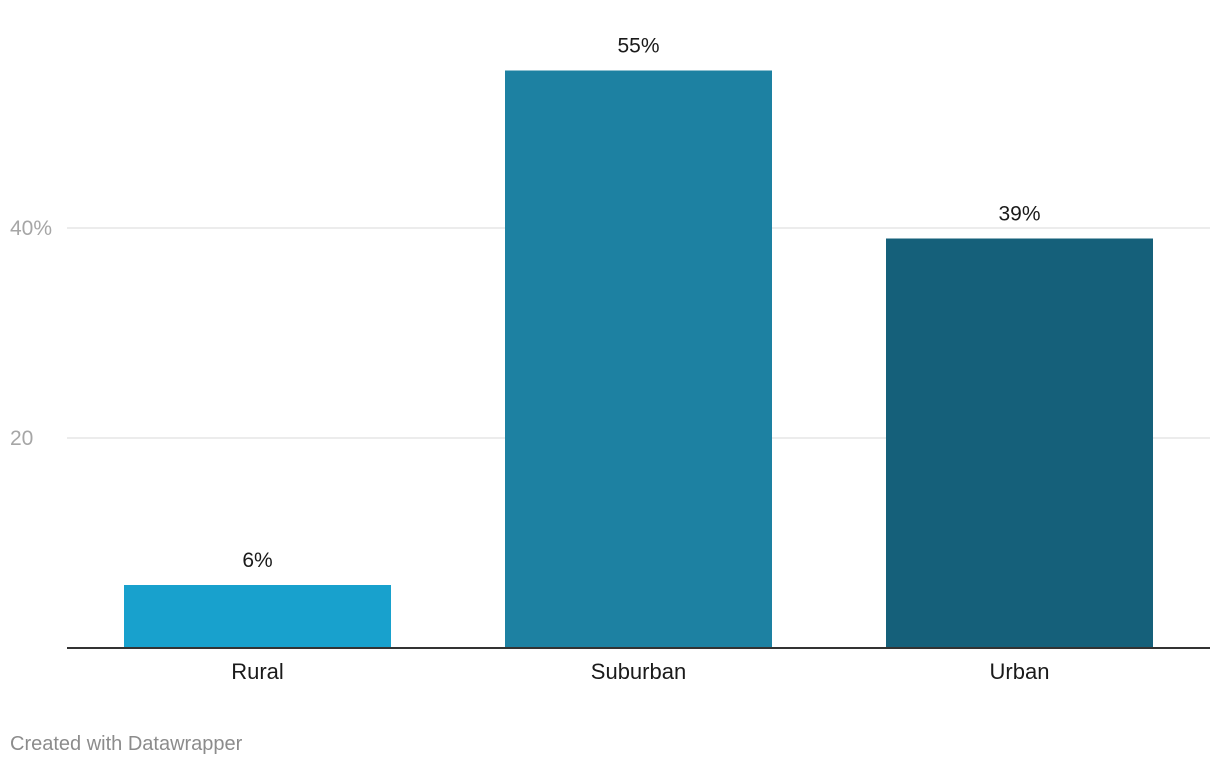  I want to click on y-tick-label: 20, so click(21, 438).